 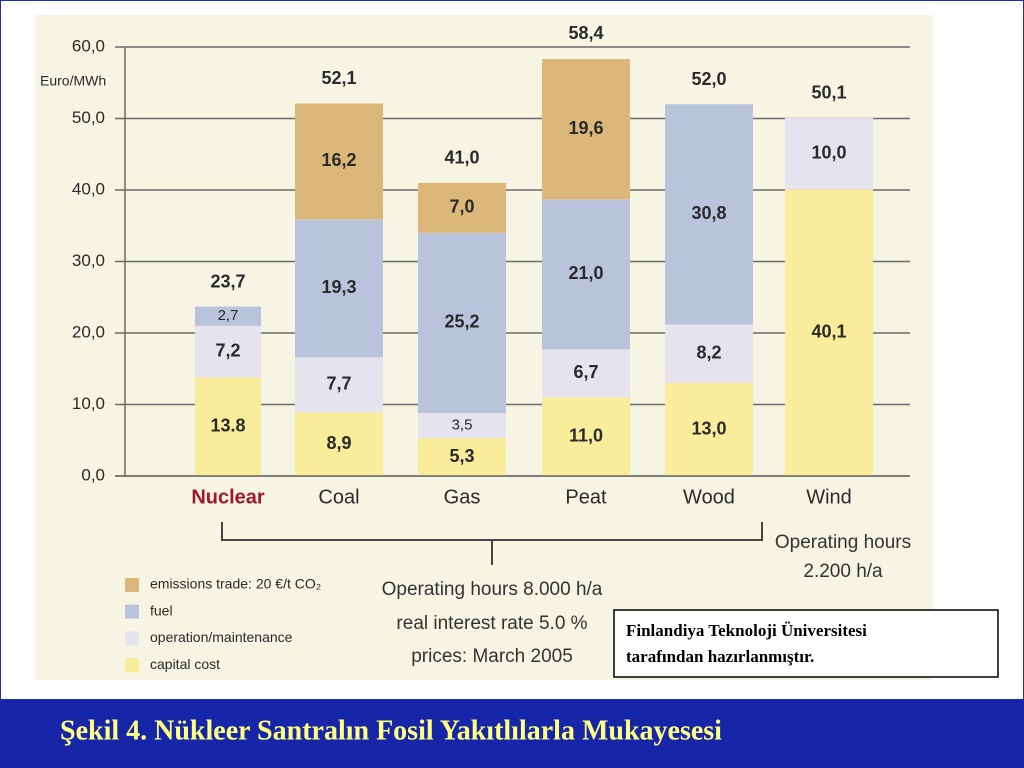 I want to click on value-label: 30,8, so click(x=708, y=213).